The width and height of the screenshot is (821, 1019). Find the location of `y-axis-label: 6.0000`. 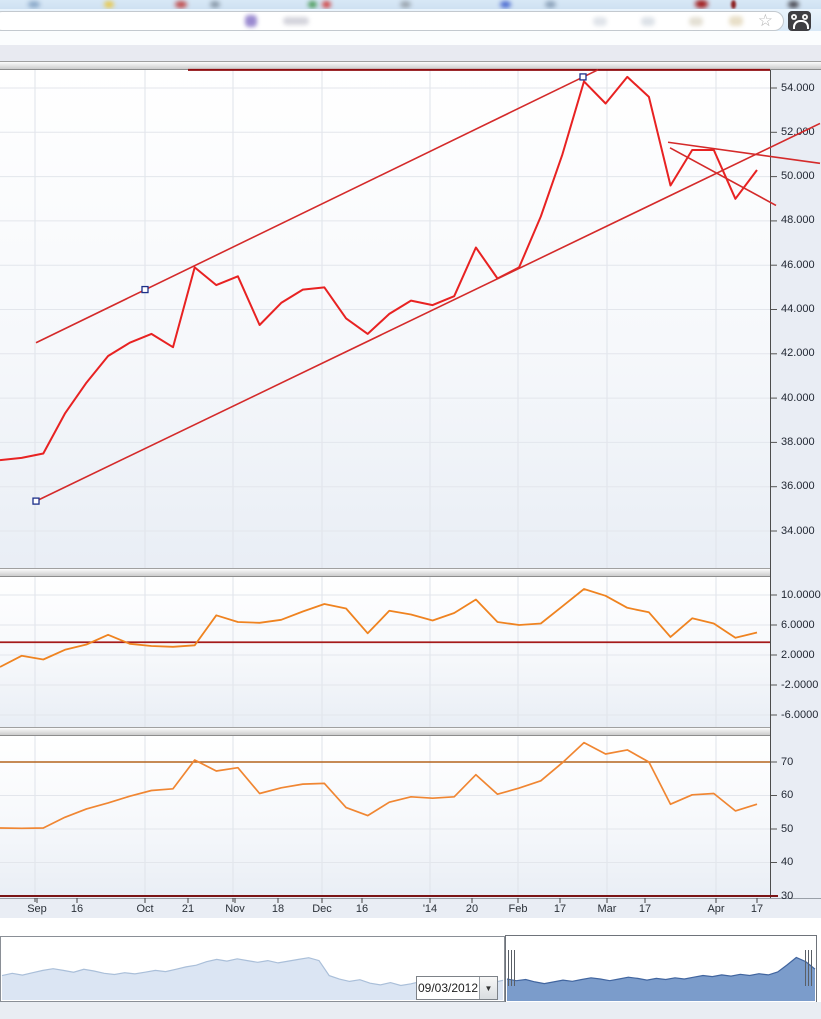

y-axis-label: 6.0000 is located at coordinates (798, 624).